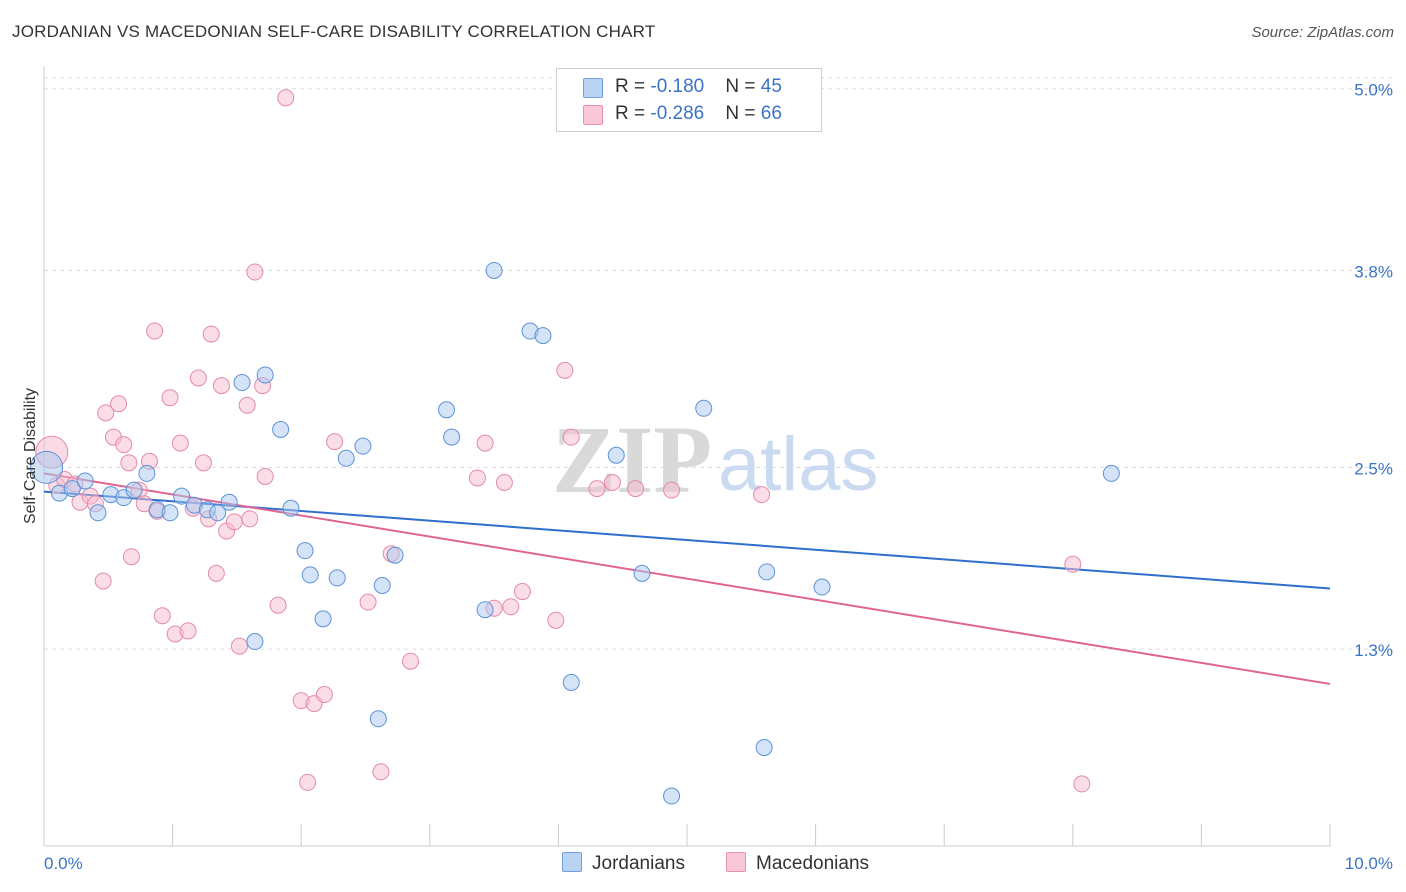  Describe the element at coordinates (677, 113) in the screenshot. I see `legend-r-value: -0.286` at that location.